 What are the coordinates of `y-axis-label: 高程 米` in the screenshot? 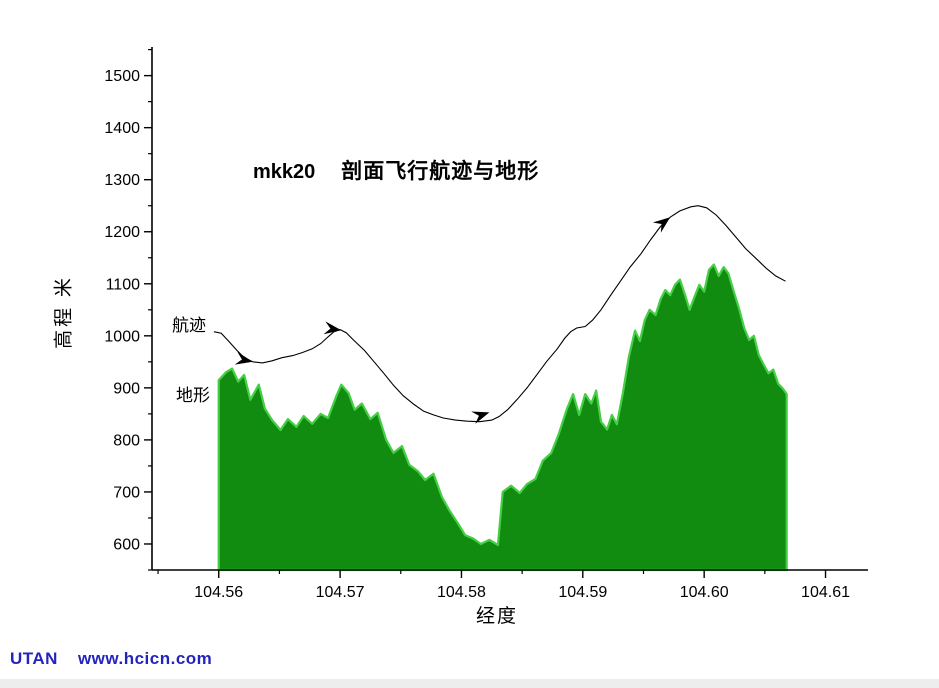 It's located at (64, 312).